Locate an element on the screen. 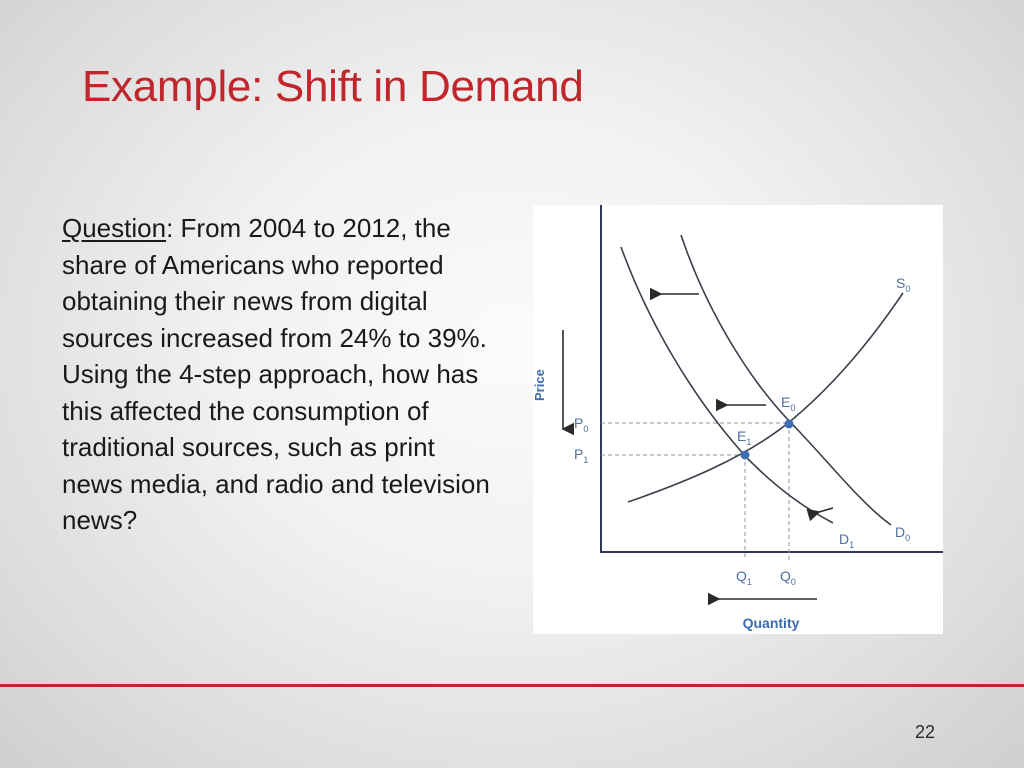 The width and height of the screenshot is (1024, 768). footer-rule is located at coordinates (512, 685).